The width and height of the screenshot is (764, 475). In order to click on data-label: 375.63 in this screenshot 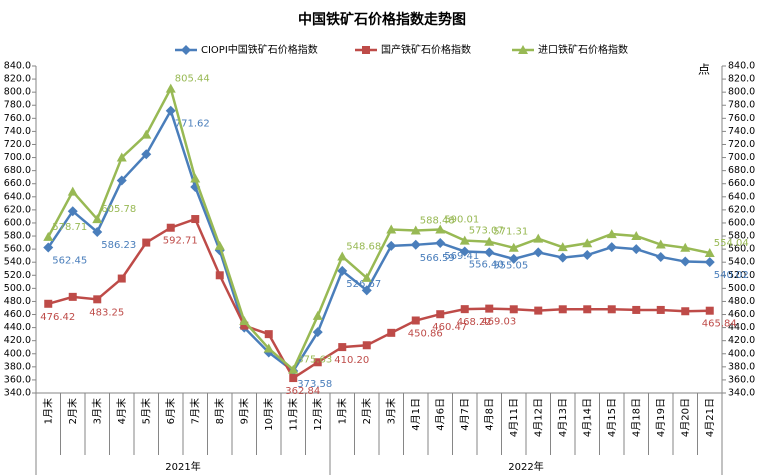, I will do `click(314, 360)`.